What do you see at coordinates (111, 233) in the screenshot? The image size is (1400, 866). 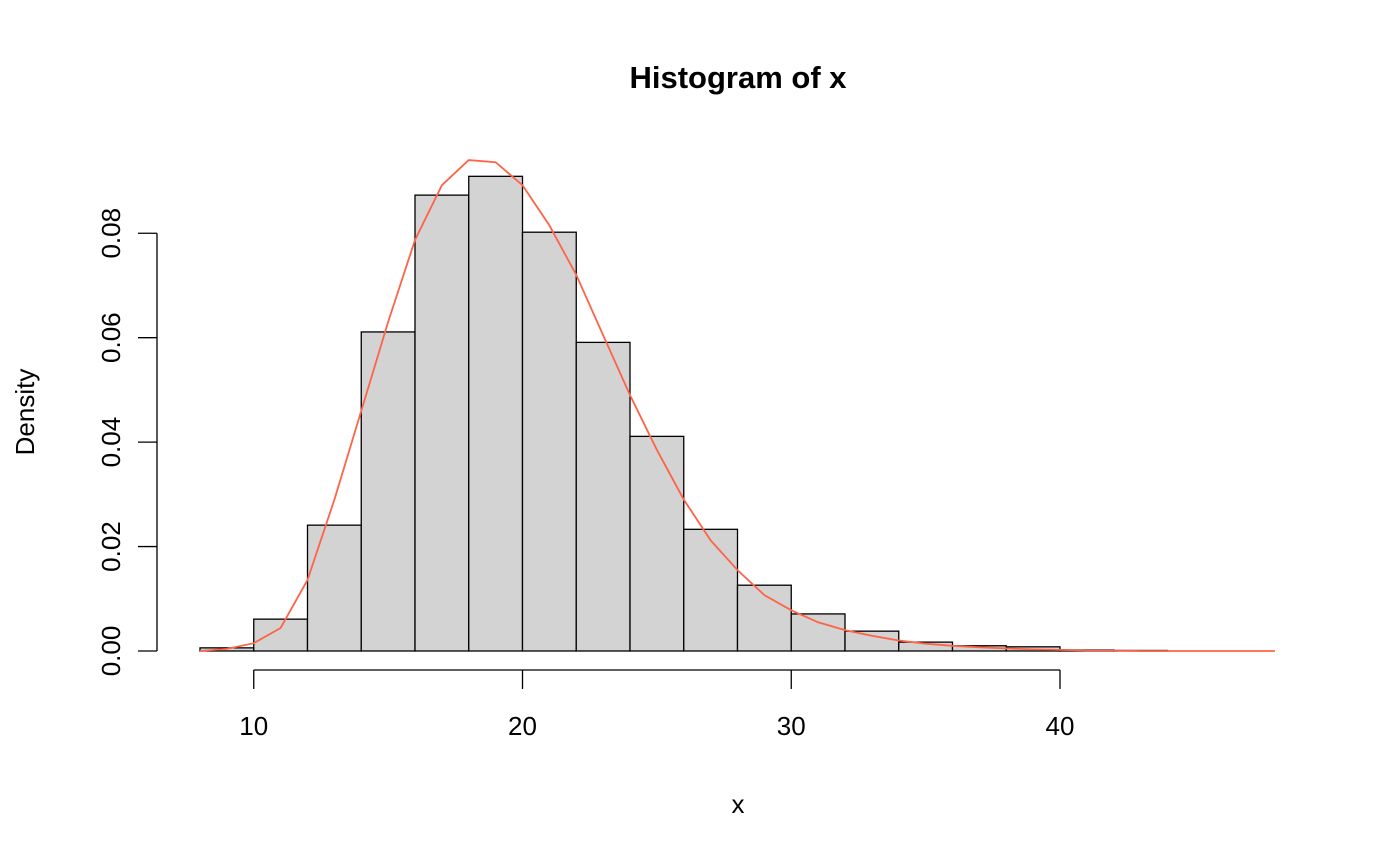 I see `y-tick-label: 0.08` at bounding box center [111, 233].